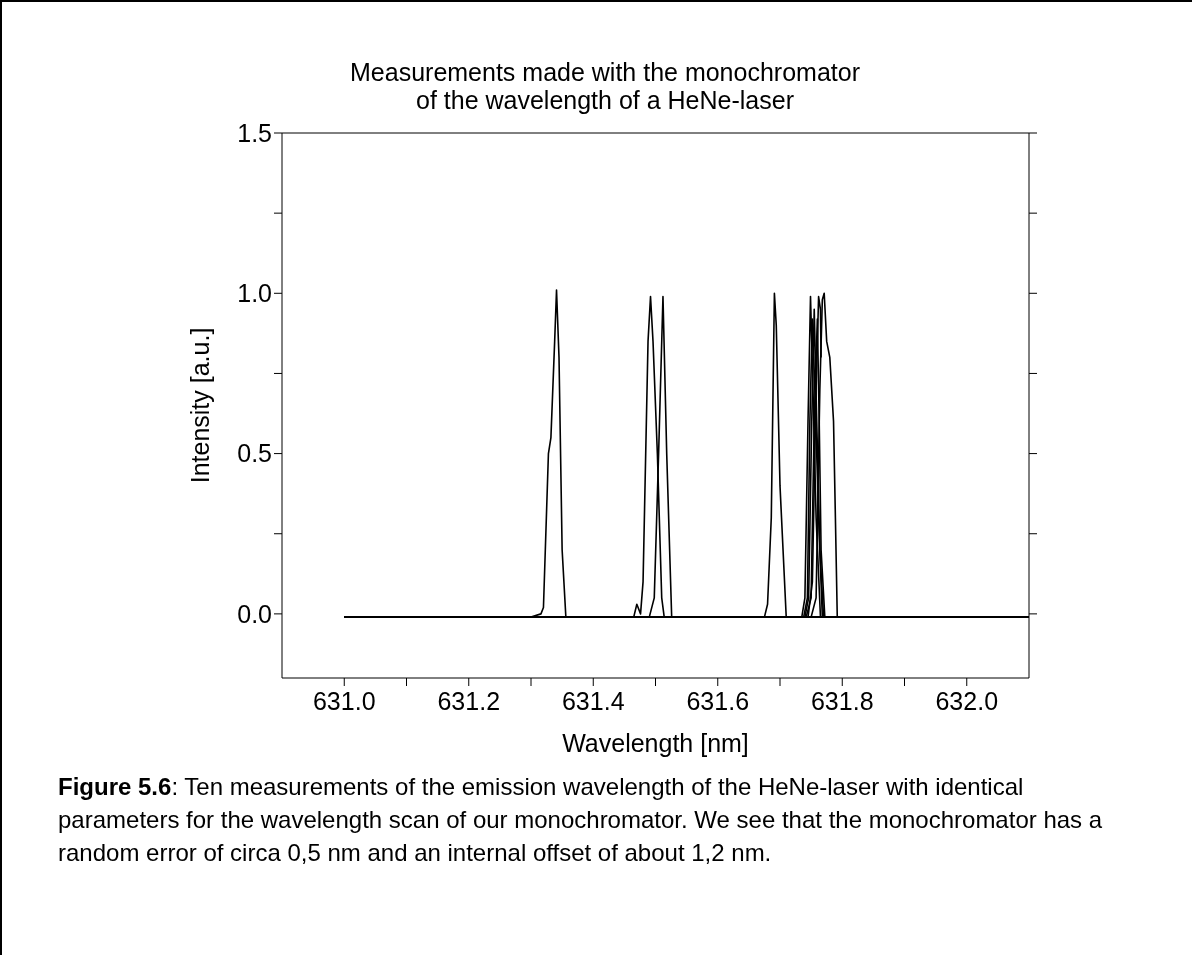 The height and width of the screenshot is (955, 1194). What do you see at coordinates (254, 132) in the screenshot?
I see `y-tick-label: 1.5` at bounding box center [254, 132].